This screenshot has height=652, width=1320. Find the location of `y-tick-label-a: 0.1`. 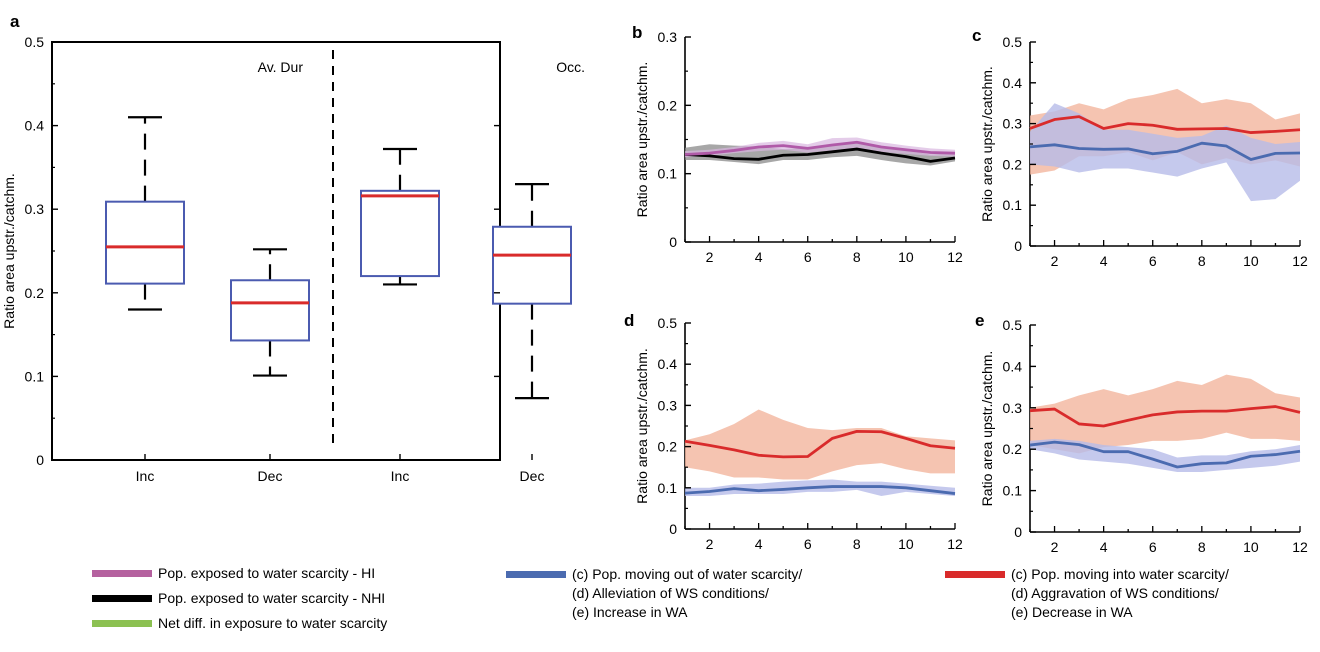

y-tick-label-a: 0.1 is located at coordinates (35, 376).